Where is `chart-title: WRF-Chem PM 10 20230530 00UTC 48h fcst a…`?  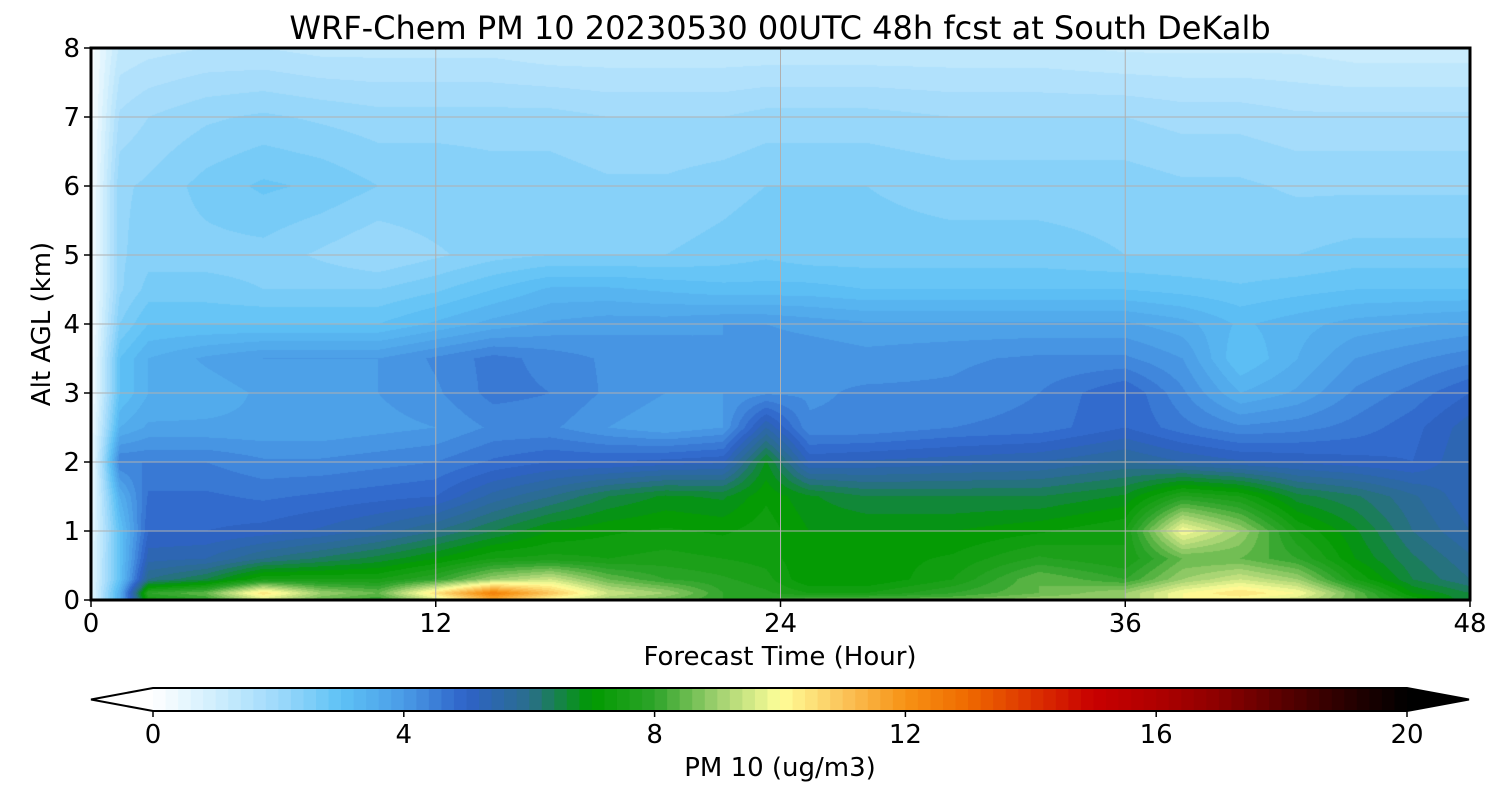
chart-title: WRF-Chem PM 10 20230530 00UTC 48h fcst a… is located at coordinates (779, 28).